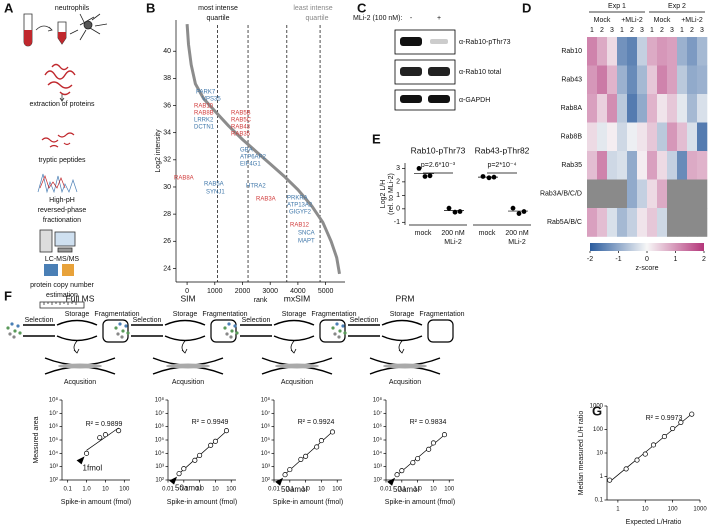  What do you see at coordinates (168, 490) in the screenshot?
I see `x-tick-label: 0.01` at bounding box center [168, 490].